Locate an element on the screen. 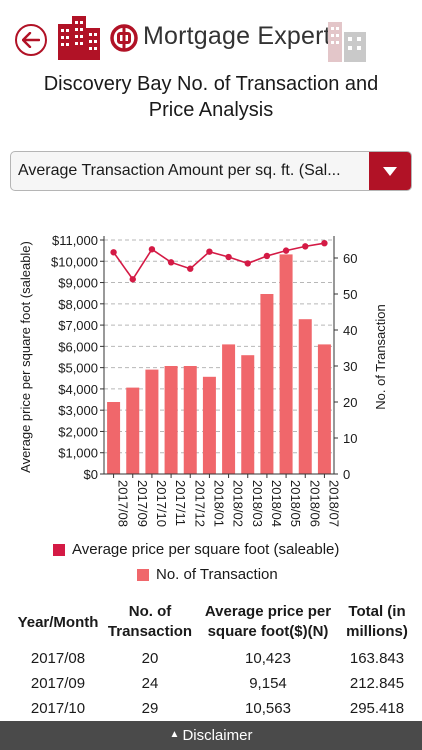  table-cell: 2017/08 is located at coordinates (58, 658).